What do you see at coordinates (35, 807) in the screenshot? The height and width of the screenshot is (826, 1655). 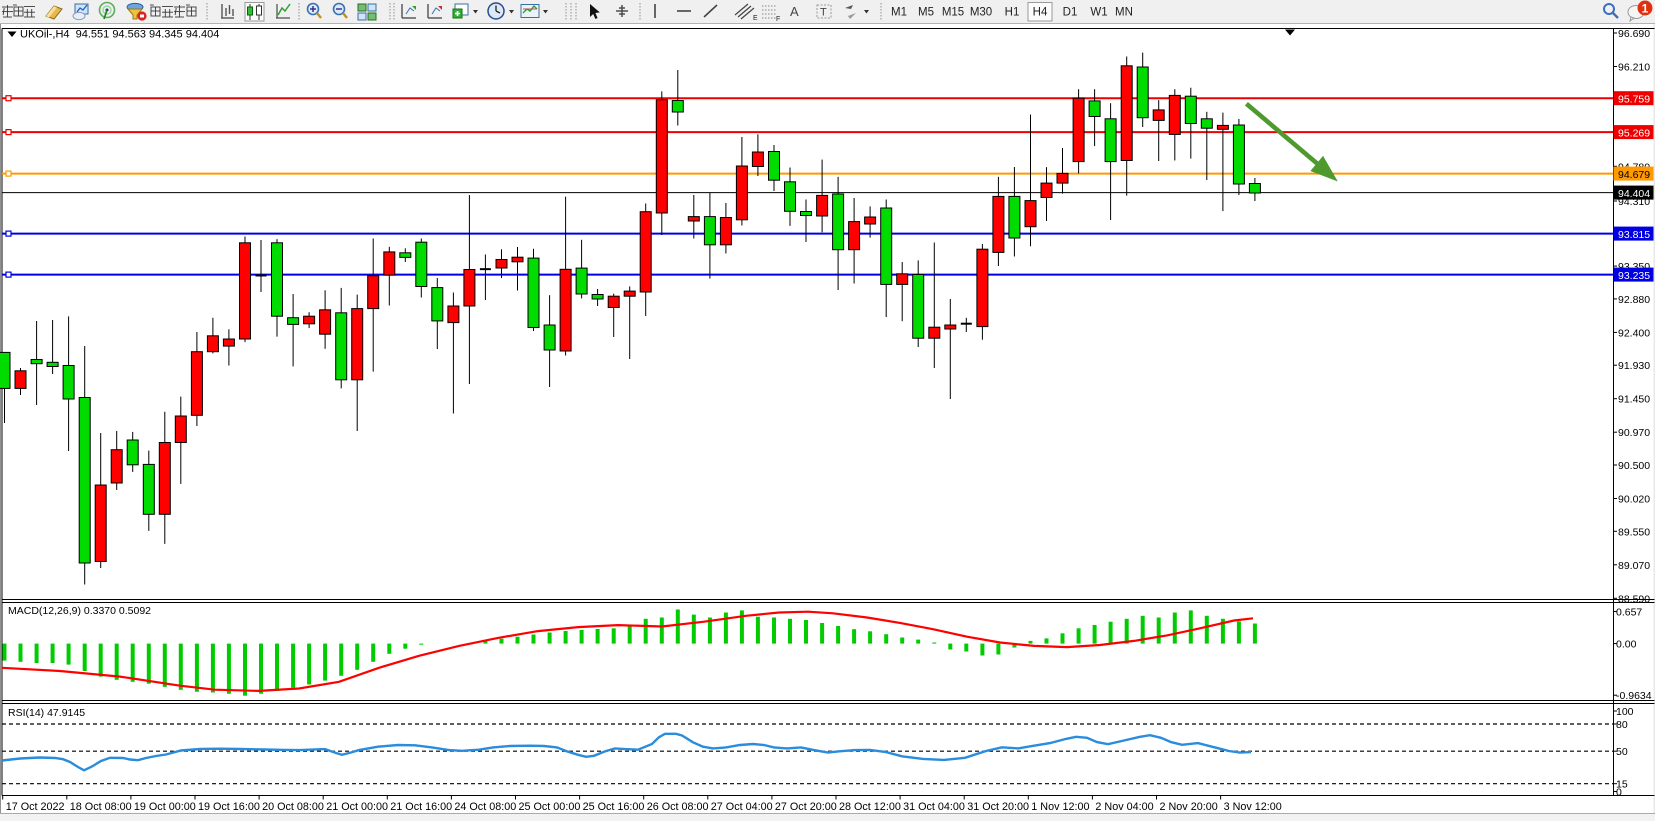 I see `svg-text: 17 Oct 2022` at bounding box center [35, 807].